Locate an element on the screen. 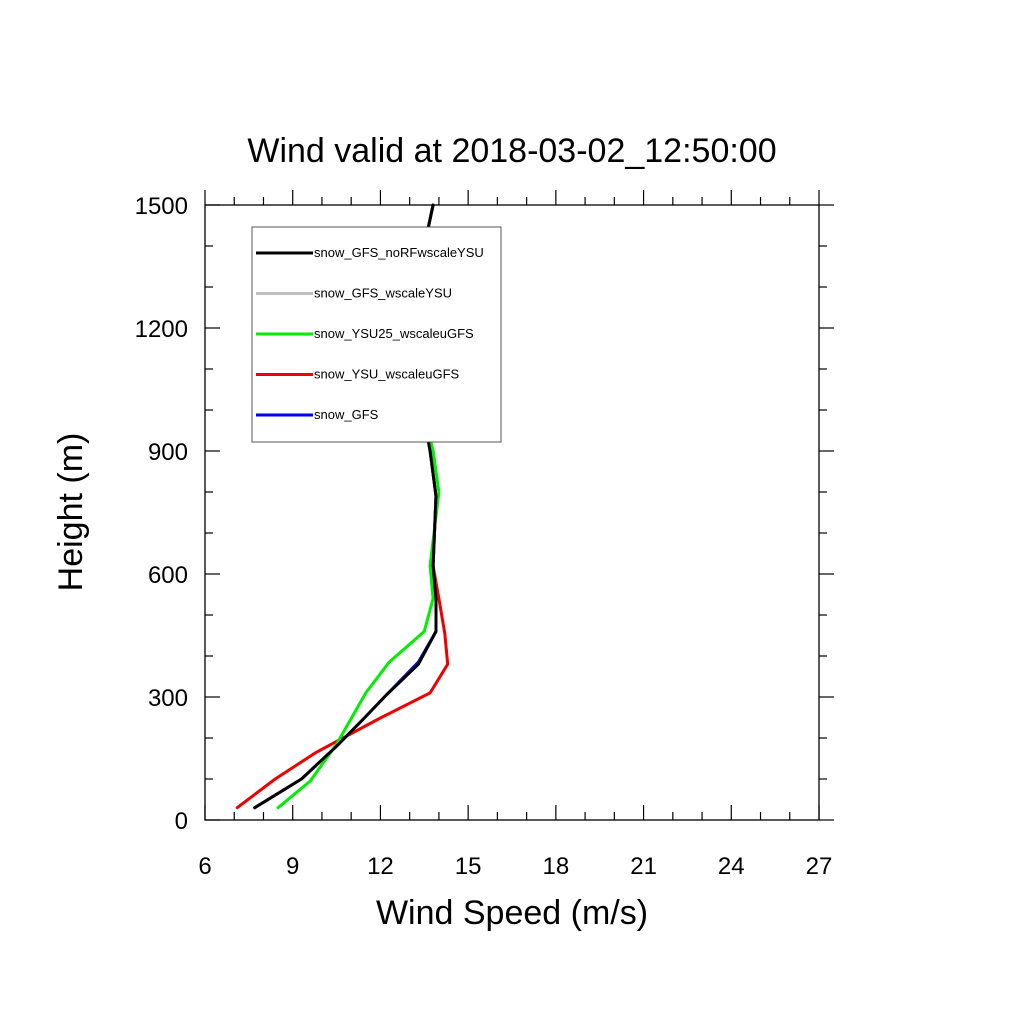 The image size is (1024, 1024). legend-label-3: snow_YSU_wscaleuGFS is located at coordinates (387, 374).